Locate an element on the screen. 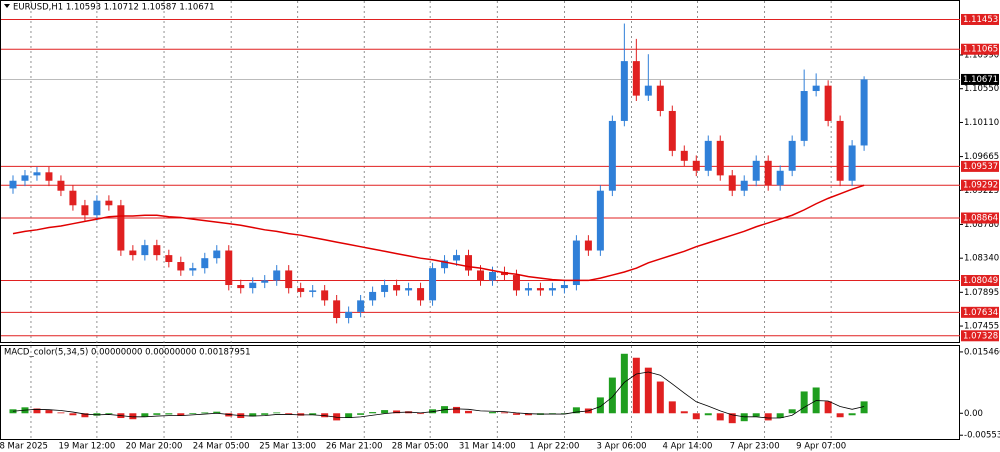 The width and height of the screenshot is (1000, 452). y-tick-label: 1.10550 is located at coordinates (981, 89).